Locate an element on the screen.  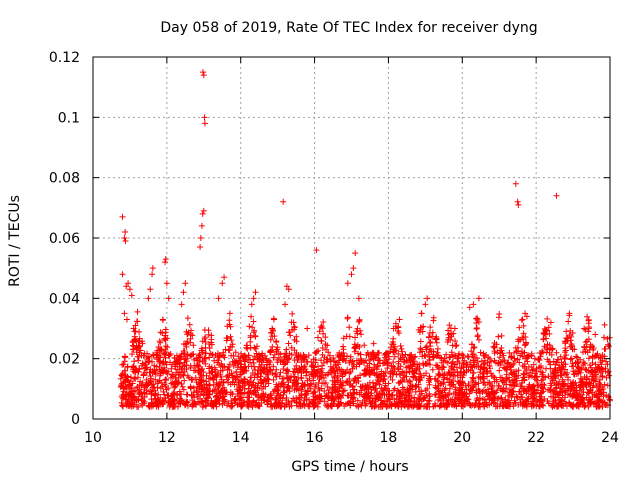
y-tick-label: 0.02 is located at coordinates (64, 360).